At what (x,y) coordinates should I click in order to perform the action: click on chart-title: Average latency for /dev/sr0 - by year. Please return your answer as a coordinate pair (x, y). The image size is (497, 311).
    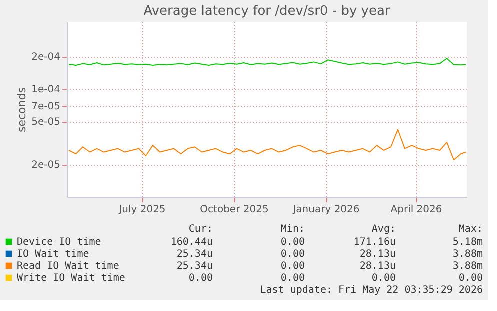
    Looking at the image, I should click on (267, 11).